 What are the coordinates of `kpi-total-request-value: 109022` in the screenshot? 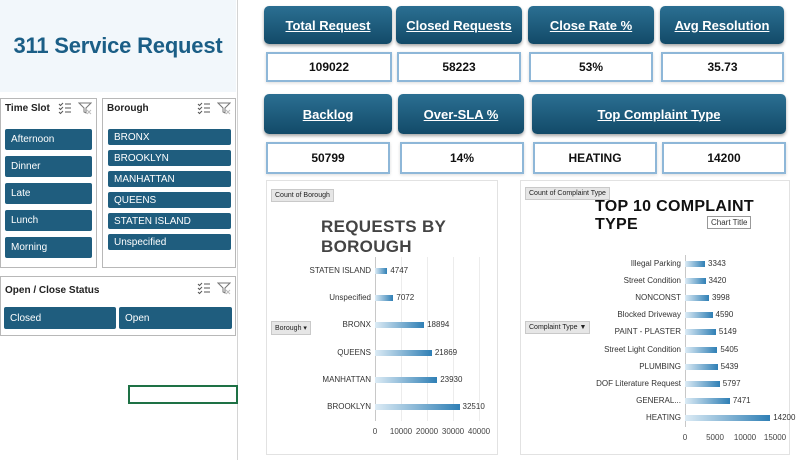 It's located at (329, 67).